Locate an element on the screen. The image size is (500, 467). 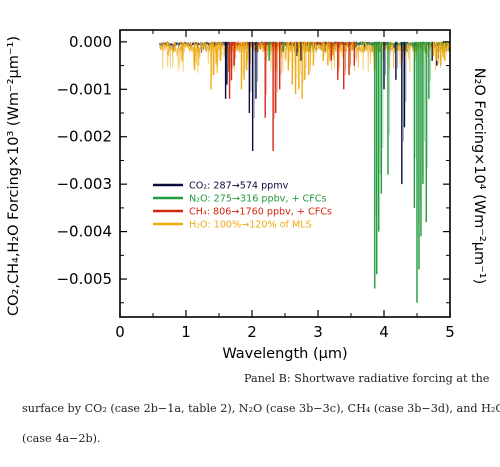
x-tick-label: 1 is located at coordinates (186, 332).